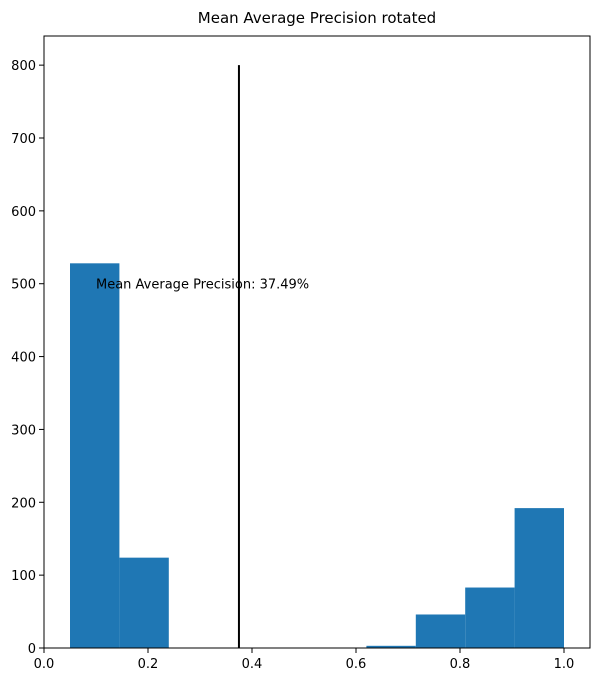 The image size is (602, 682). What do you see at coordinates (23, 503) in the screenshot?
I see `y-tick-label-2: 200` at bounding box center [23, 503].